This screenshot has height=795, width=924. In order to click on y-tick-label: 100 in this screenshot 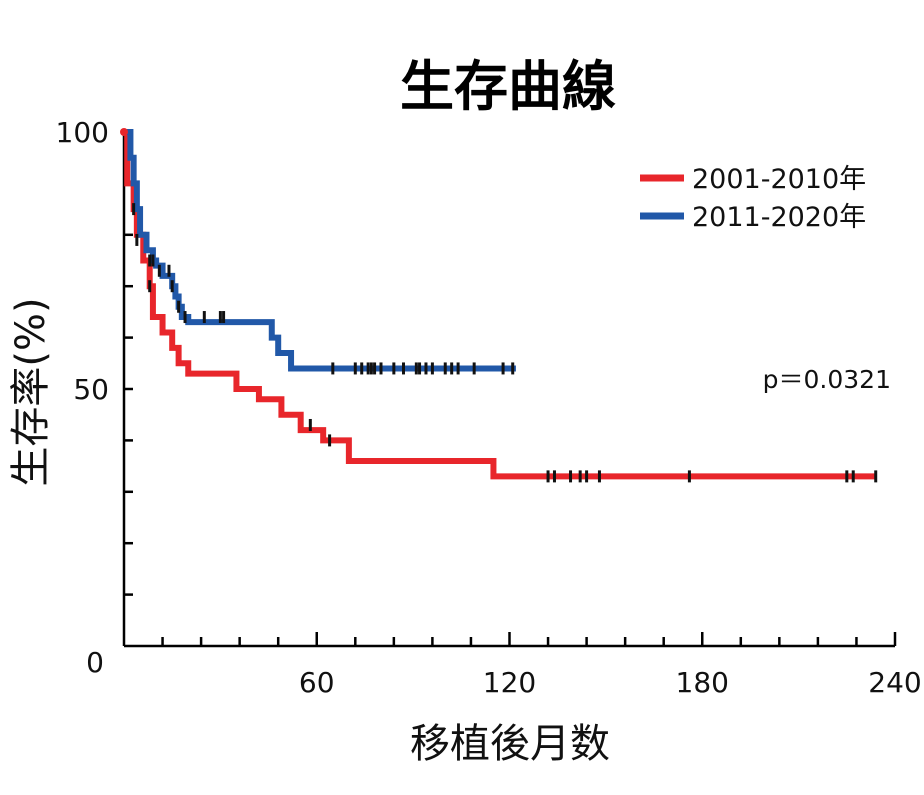, I will do `click(82, 132)`.